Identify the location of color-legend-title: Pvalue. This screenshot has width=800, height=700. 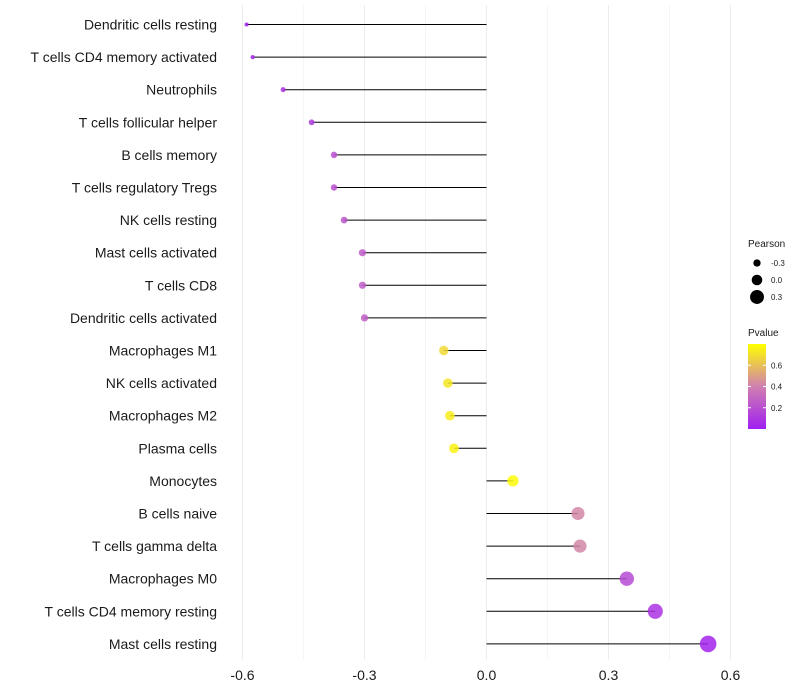
(763, 333).